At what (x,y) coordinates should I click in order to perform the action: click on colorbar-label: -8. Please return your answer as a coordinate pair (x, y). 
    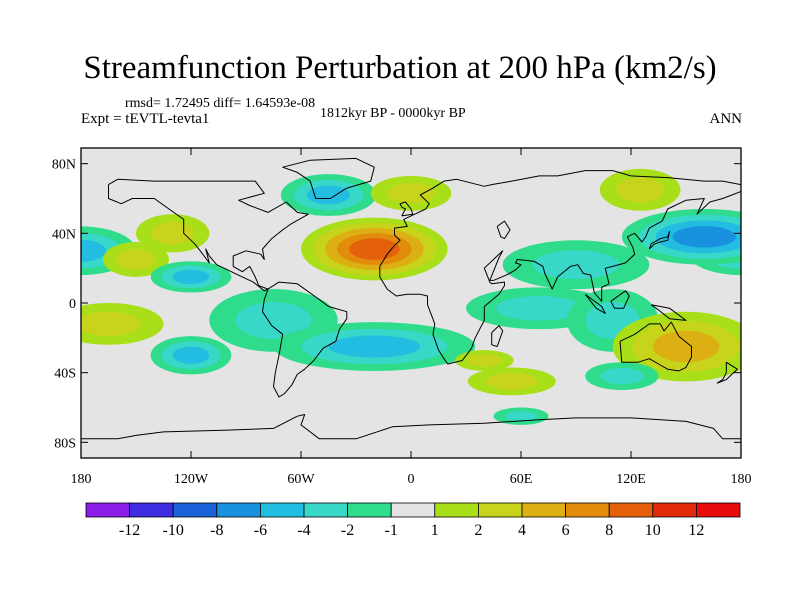
    Looking at the image, I should click on (216, 530).